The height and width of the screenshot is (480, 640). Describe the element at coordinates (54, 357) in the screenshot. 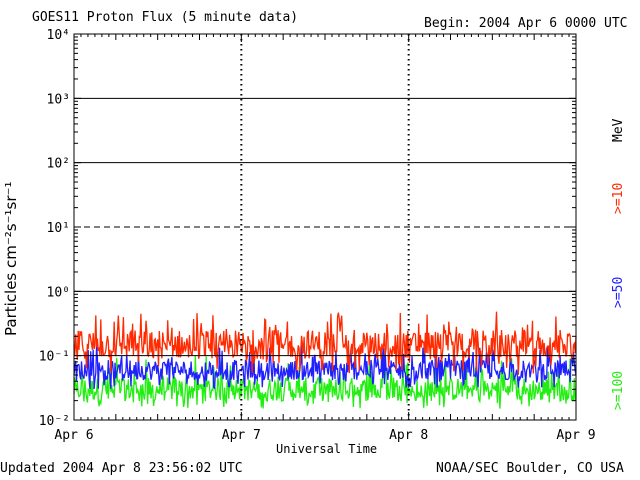

I see `y-tick-label: 10⁻¹` at that location.